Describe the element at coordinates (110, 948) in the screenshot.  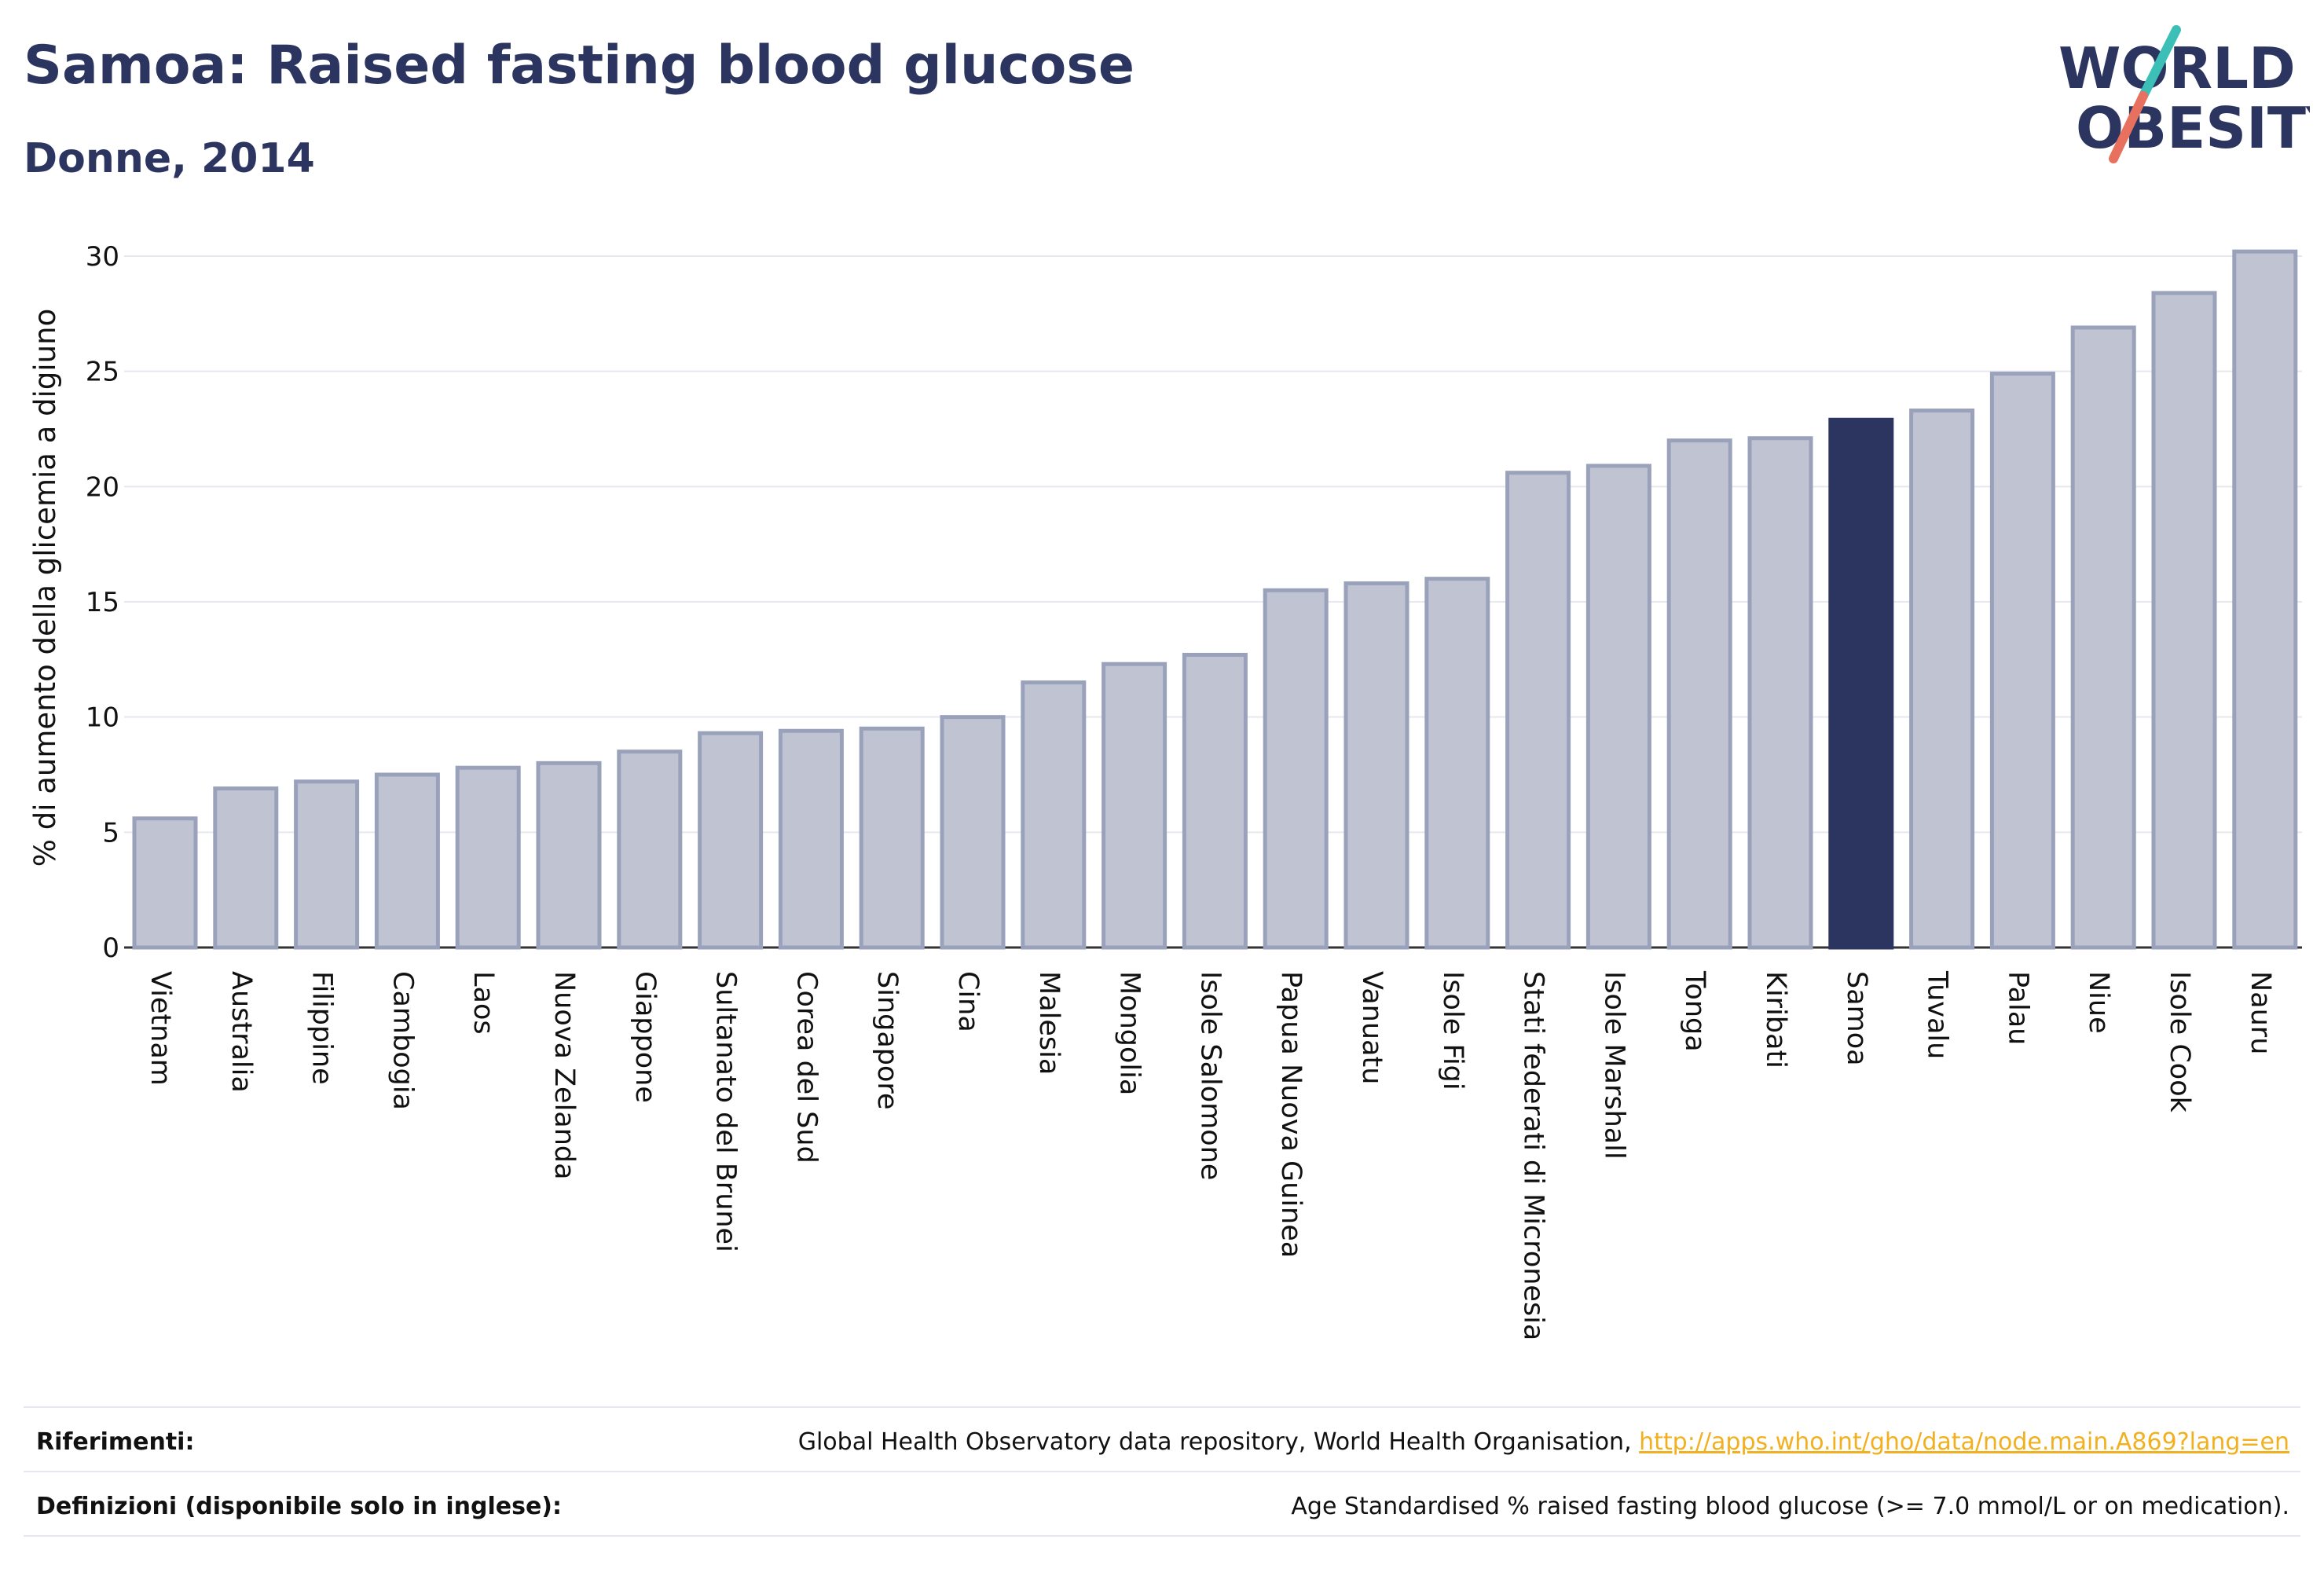
I see `y-tick-label: 0` at that location.